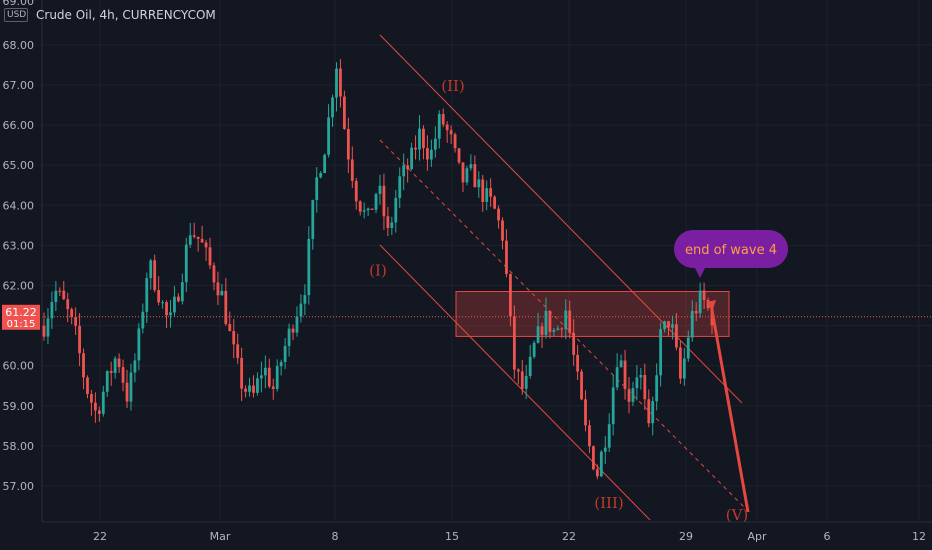 This screenshot has width=932, height=550. What do you see at coordinates (487, 532) in the screenshot?
I see `time-axis: 22 Mar 8 15 22 29 Apr 6 12` at bounding box center [487, 532].